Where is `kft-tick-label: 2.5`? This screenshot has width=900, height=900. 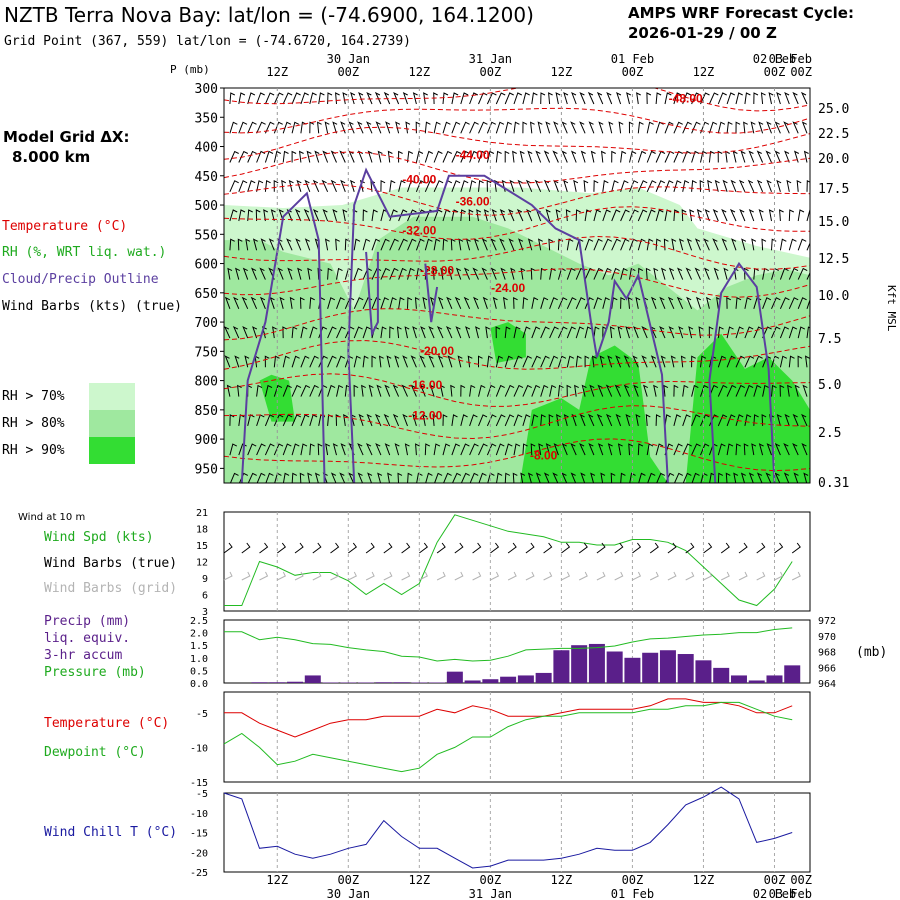 kft-tick-label: 2.5 is located at coordinates (829, 433).